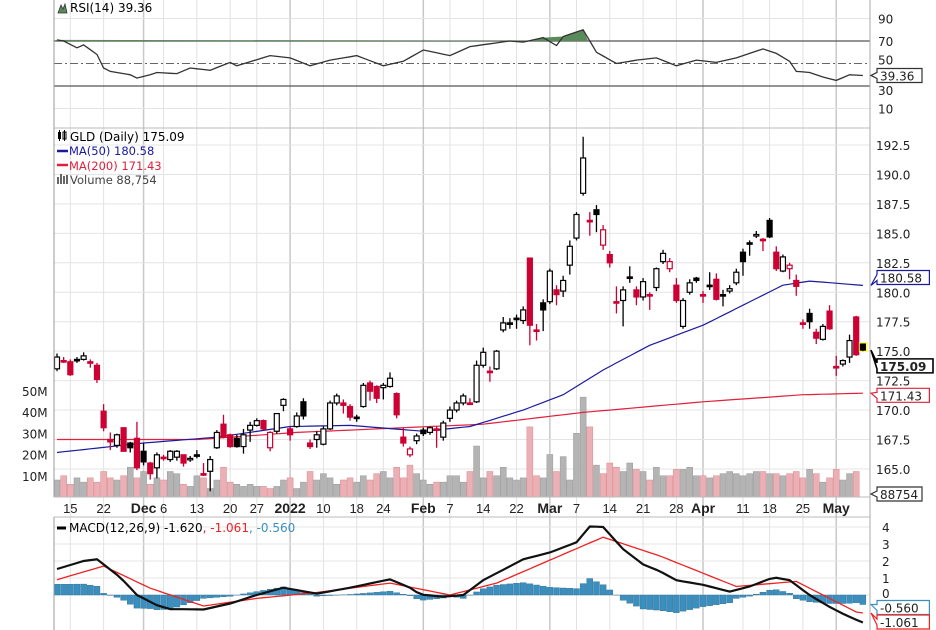  What do you see at coordinates (896, 494) in the screenshot?
I see `volume-value-tag-box` at bounding box center [896, 494].